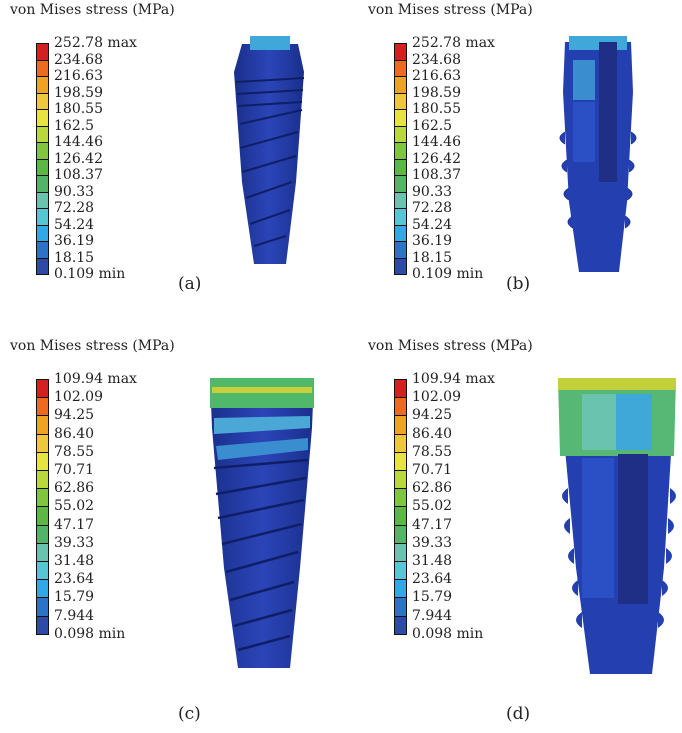 Image resolution: width=682 pixels, height=733 pixels. I want to click on panel-caption: (d), so click(518, 714).